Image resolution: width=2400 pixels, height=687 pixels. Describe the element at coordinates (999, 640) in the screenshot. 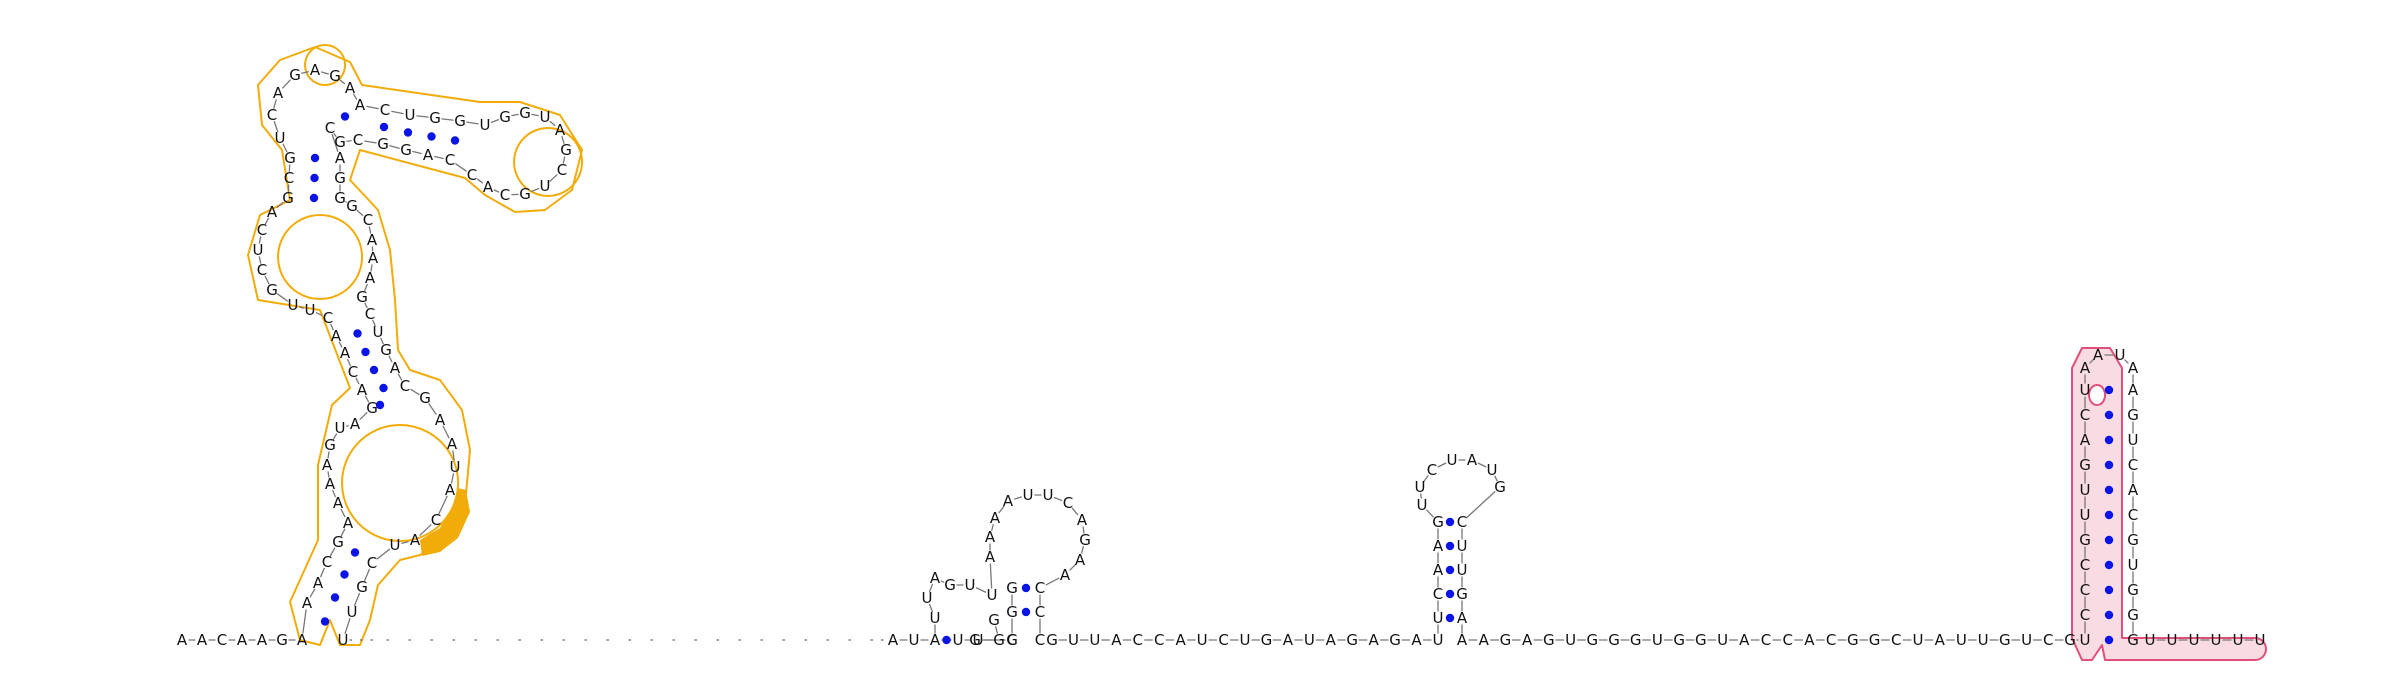

I see `base-102: G` at that location.